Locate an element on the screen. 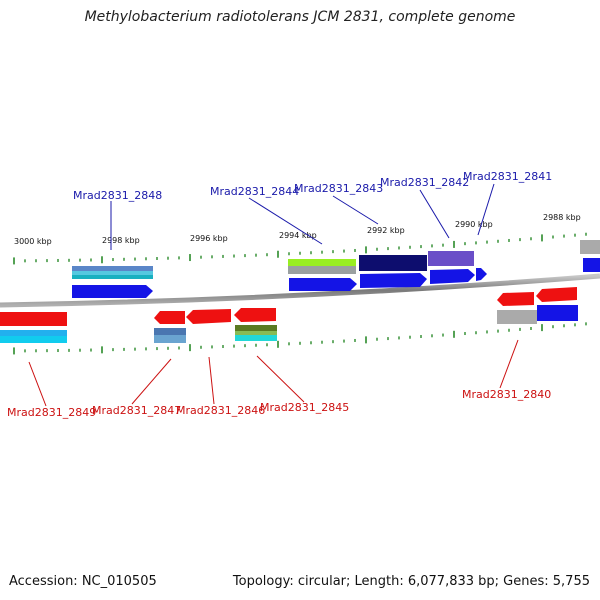  forward-strand-genes is located at coordinates (336, 269).